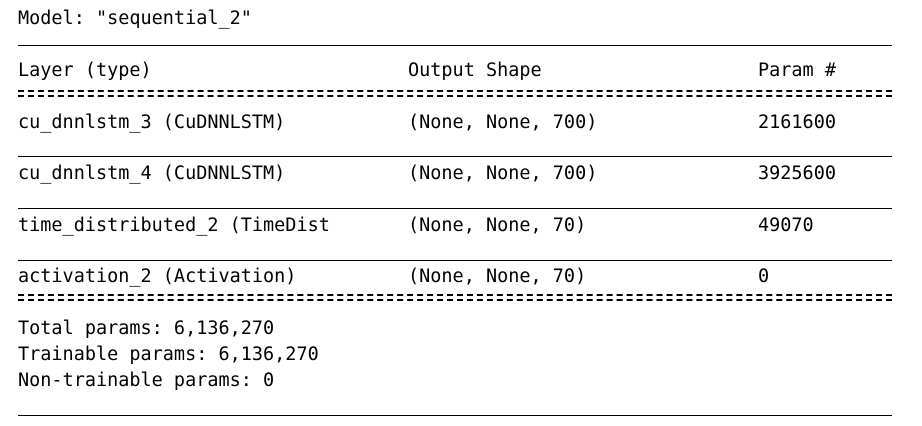 This screenshot has width=922, height=426. I want to click on top-rule, so click(455, 45).